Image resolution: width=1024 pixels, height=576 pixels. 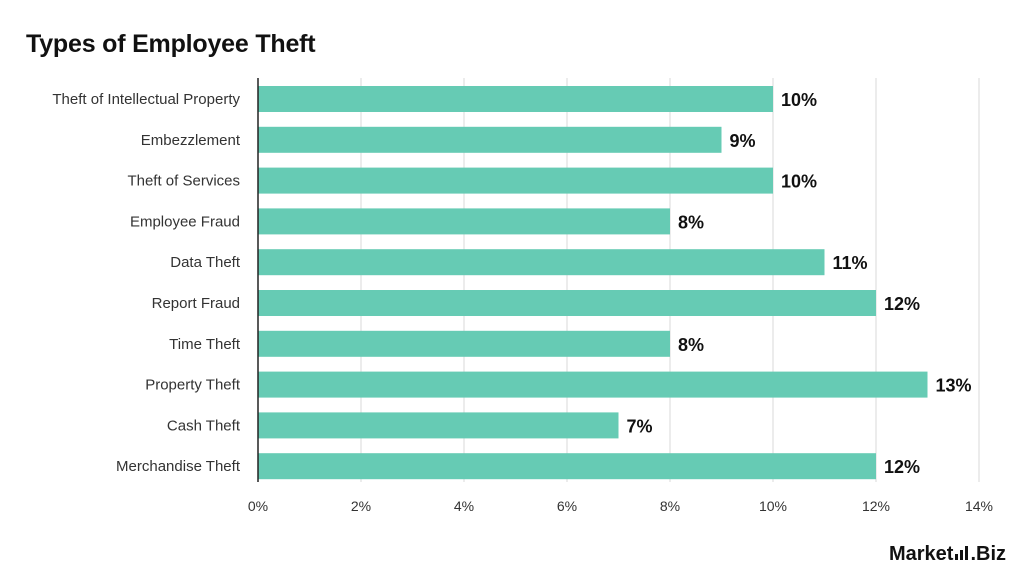 I want to click on x-tick-label: 6%, so click(x=567, y=506).